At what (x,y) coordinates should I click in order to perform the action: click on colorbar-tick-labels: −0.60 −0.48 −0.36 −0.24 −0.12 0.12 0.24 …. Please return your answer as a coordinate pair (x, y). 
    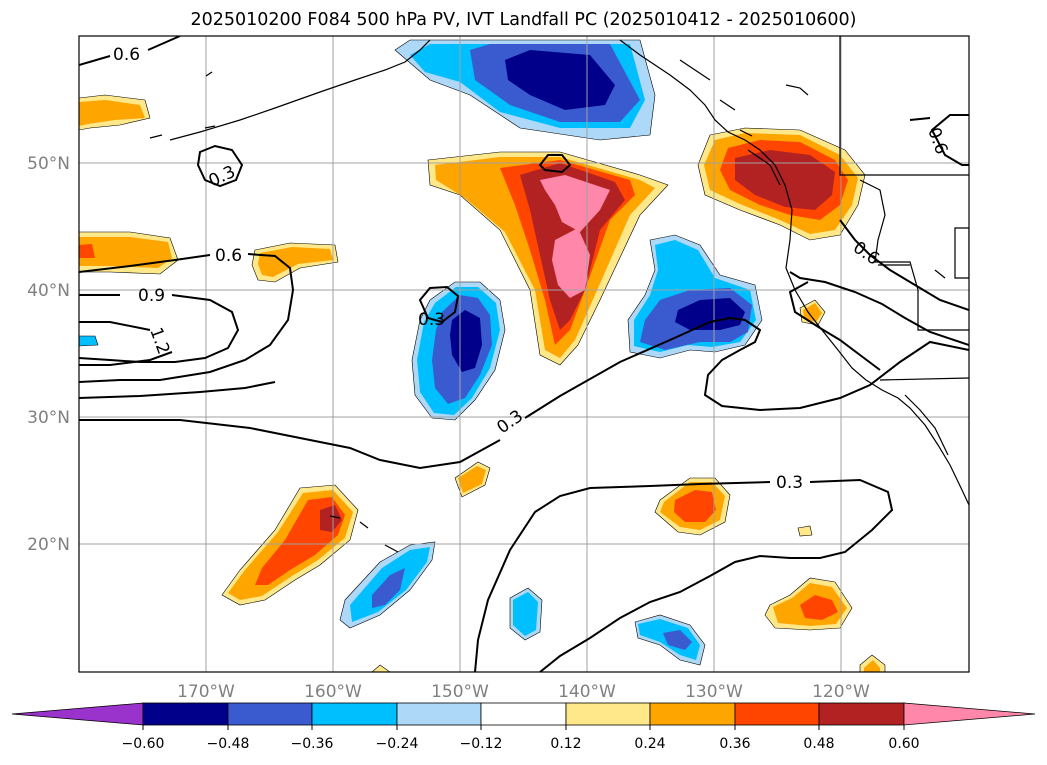
    Looking at the image, I should click on (521, 744).